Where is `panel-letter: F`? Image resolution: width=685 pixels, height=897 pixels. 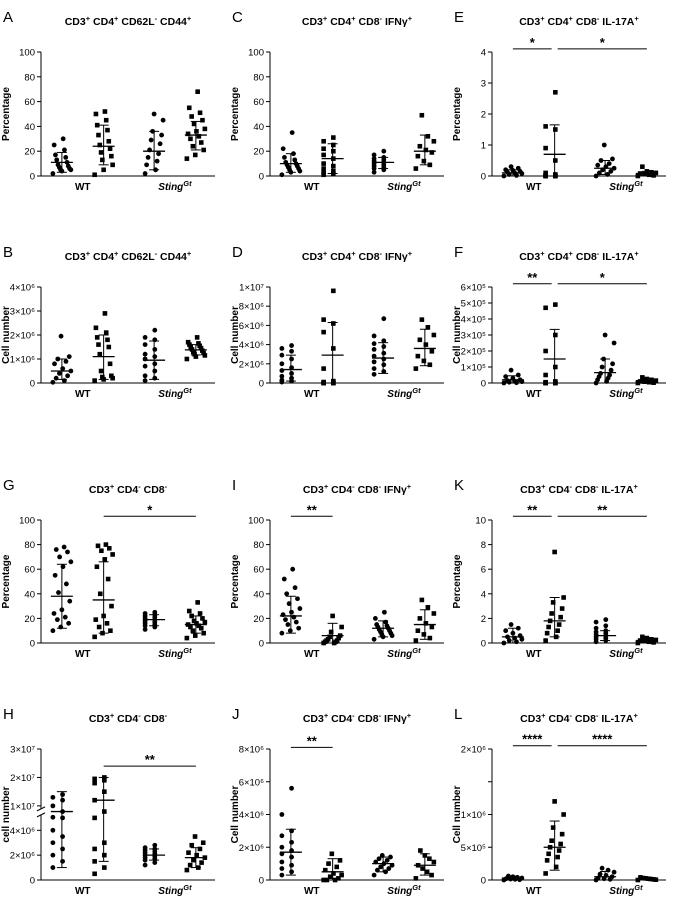
panel-letter: F is located at coordinates (458, 252).